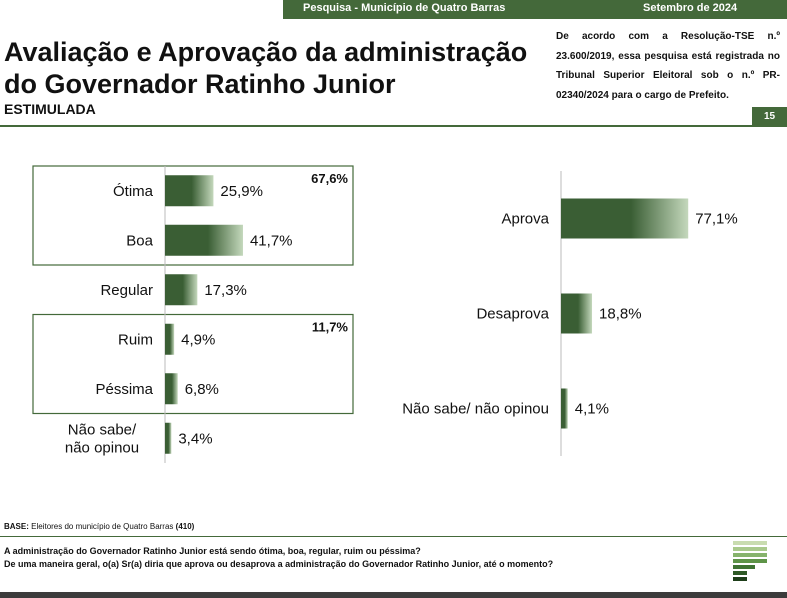  Describe the element at coordinates (690, 8) in the screenshot. I see `date-label: Setembro de 2024` at that location.